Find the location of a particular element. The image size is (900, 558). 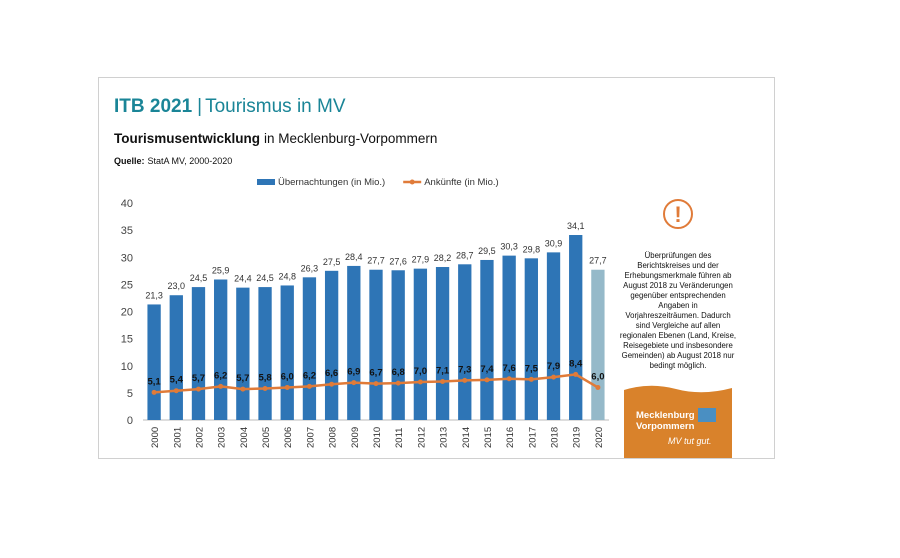

note-line: Berichtskreises und der is located at coordinates (678, 265).